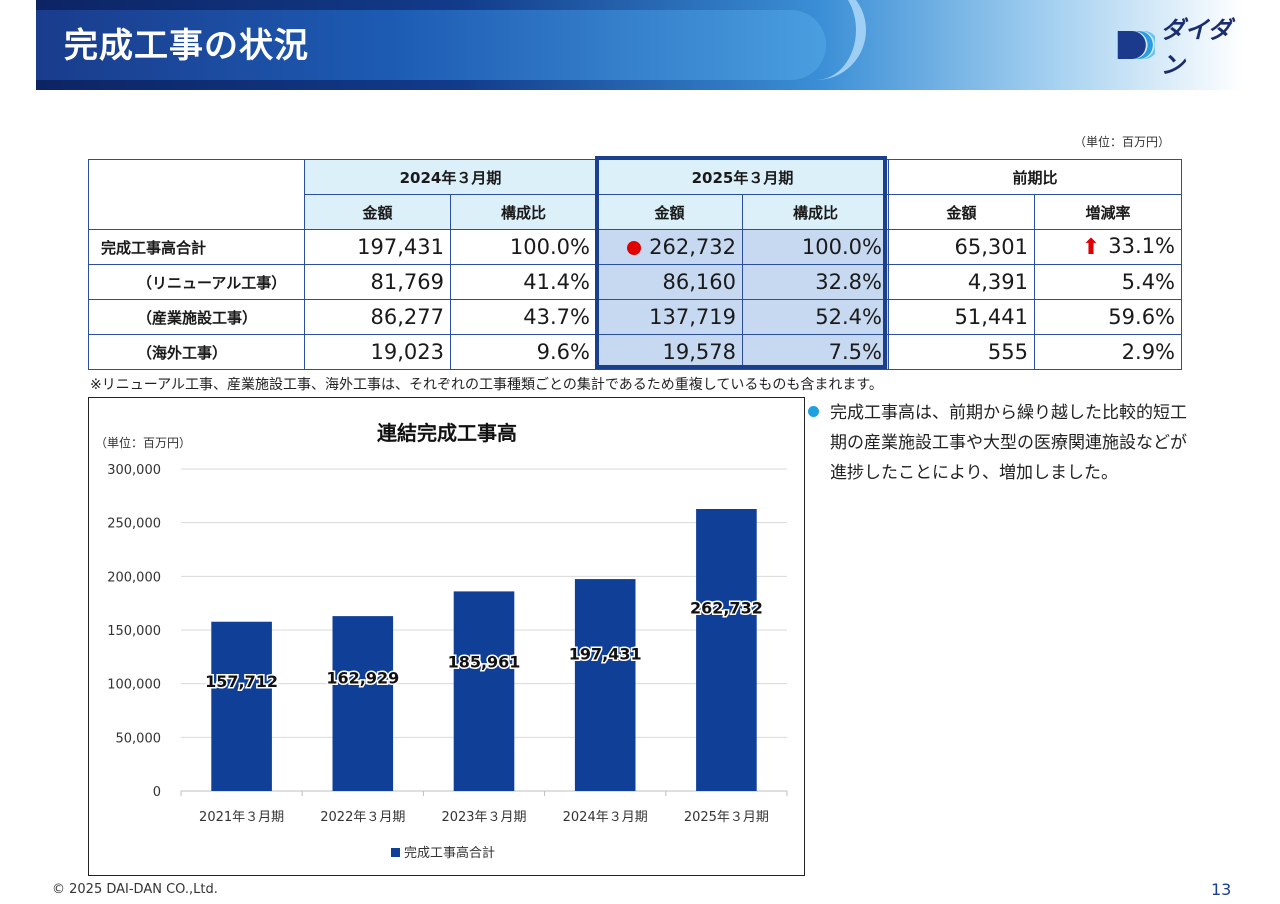 This screenshot has width=1280, height=904. I want to click on y-tick-label: 100,000, so click(134, 685).